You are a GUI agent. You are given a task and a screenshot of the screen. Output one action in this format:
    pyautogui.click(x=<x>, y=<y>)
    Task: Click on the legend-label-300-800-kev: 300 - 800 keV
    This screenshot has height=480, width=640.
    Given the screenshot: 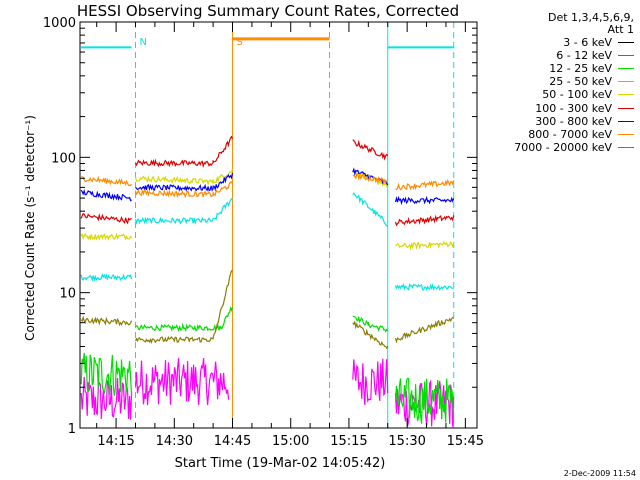 What is the action you would take?
    pyautogui.click(x=573, y=121)
    